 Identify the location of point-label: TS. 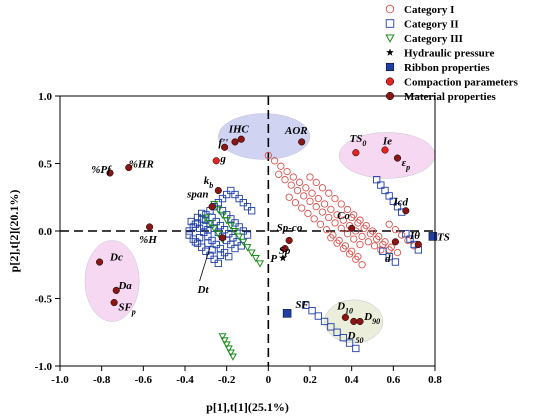
(443, 237).